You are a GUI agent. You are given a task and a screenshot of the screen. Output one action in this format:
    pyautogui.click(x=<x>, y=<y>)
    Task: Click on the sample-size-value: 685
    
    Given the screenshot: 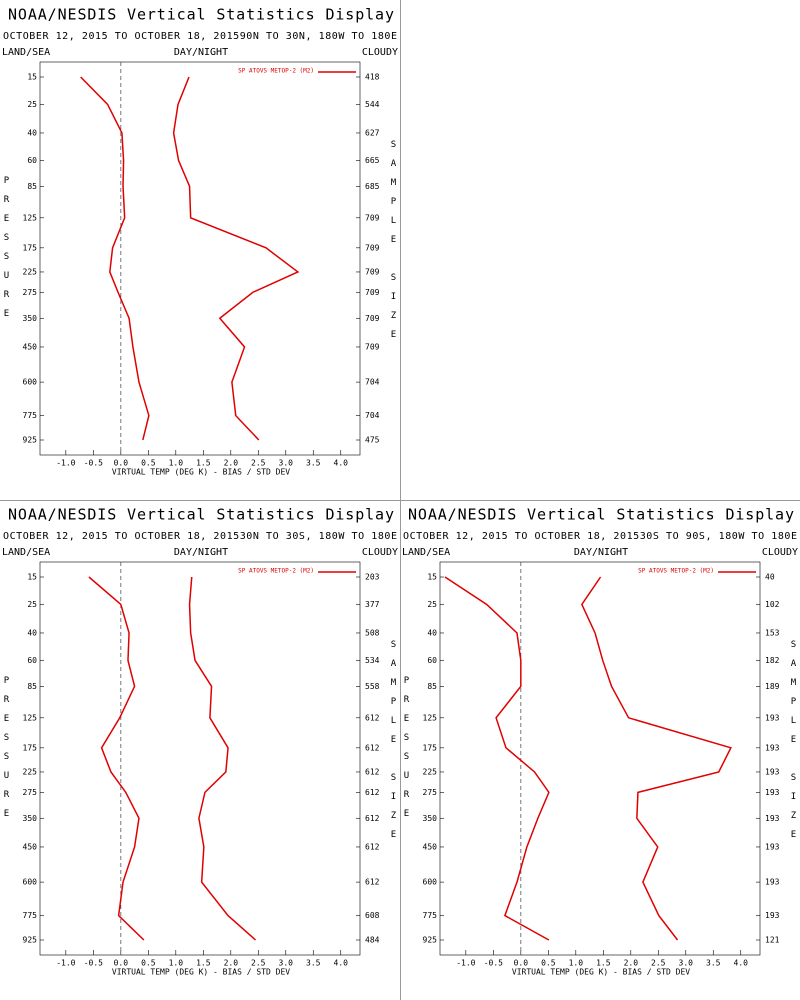 What is the action you would take?
    pyautogui.click(x=372, y=186)
    